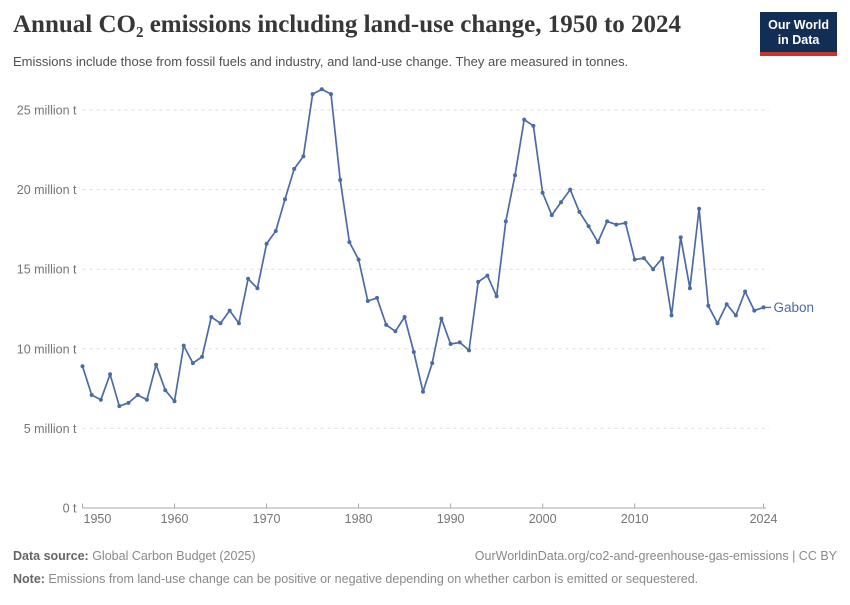 The height and width of the screenshot is (605, 850). I want to click on x-axis-label: 2010, so click(635, 519).